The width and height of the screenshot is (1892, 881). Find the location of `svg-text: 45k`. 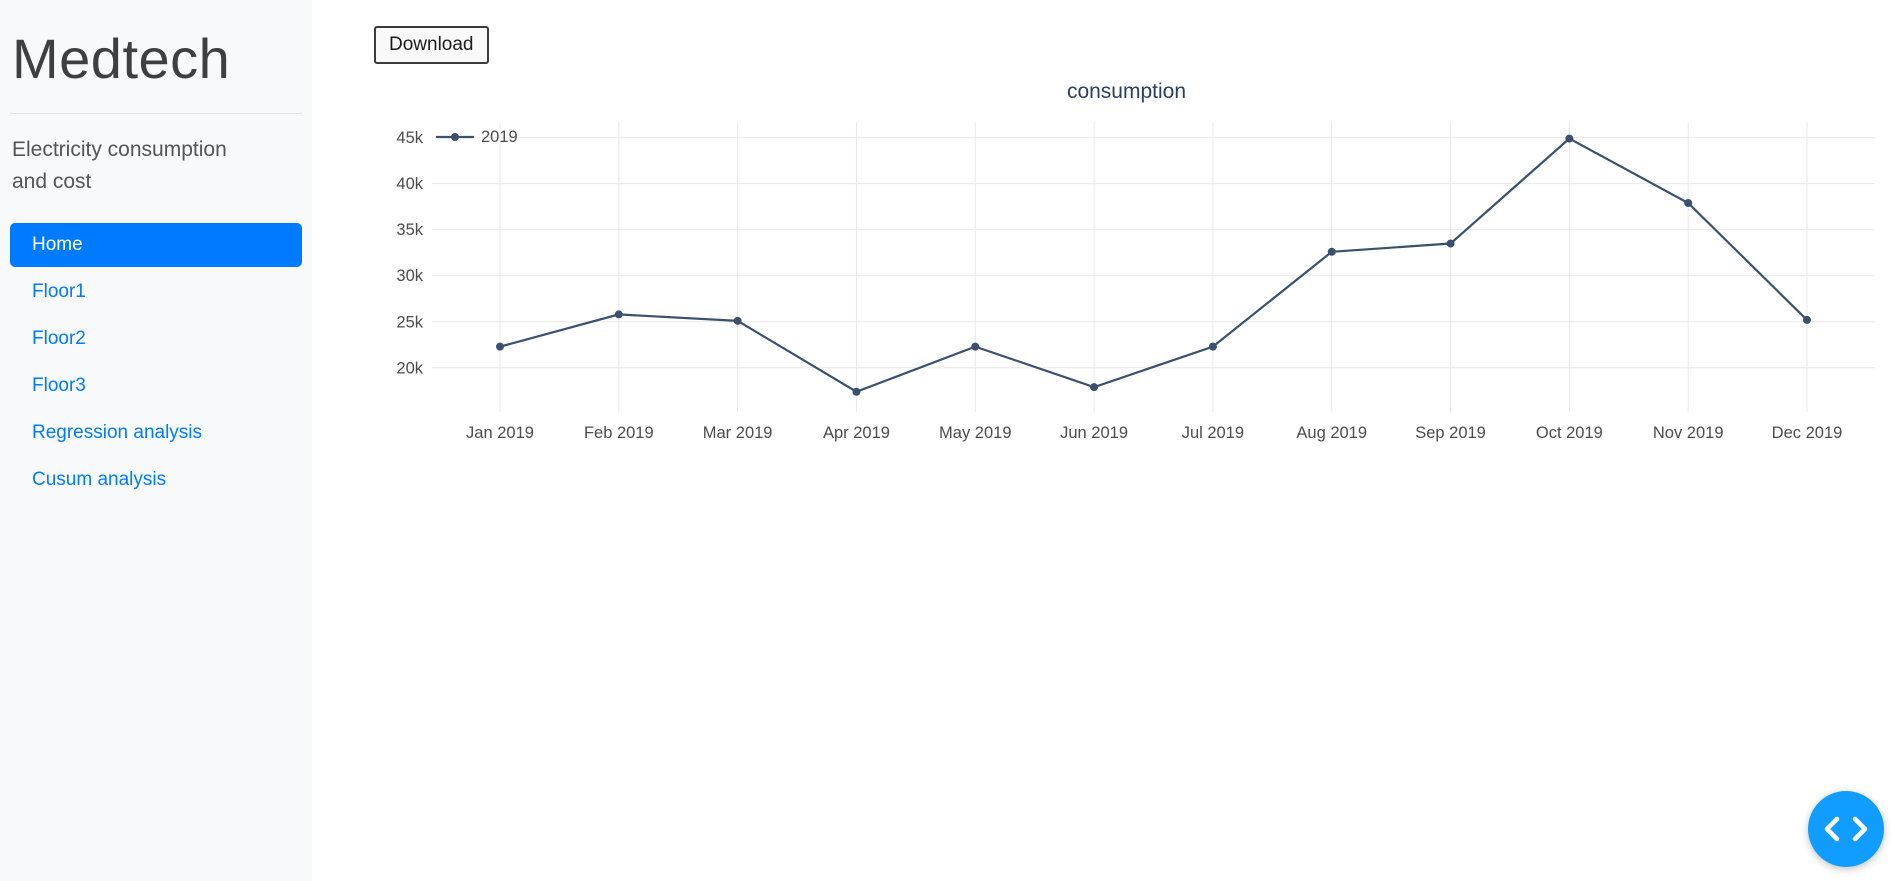

svg-text: 45k is located at coordinates (409, 138).